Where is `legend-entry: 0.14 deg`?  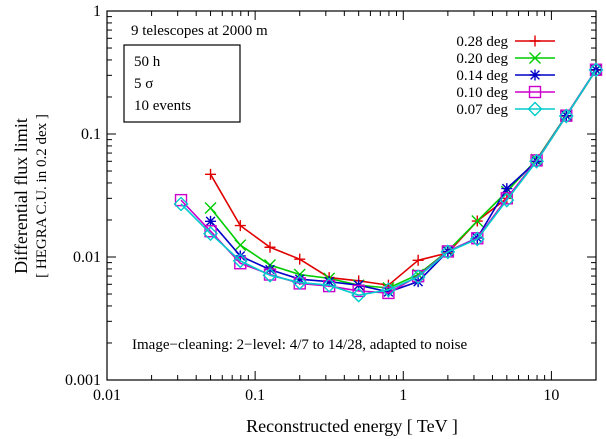
legend-entry: 0.14 deg is located at coordinates (505, 76).